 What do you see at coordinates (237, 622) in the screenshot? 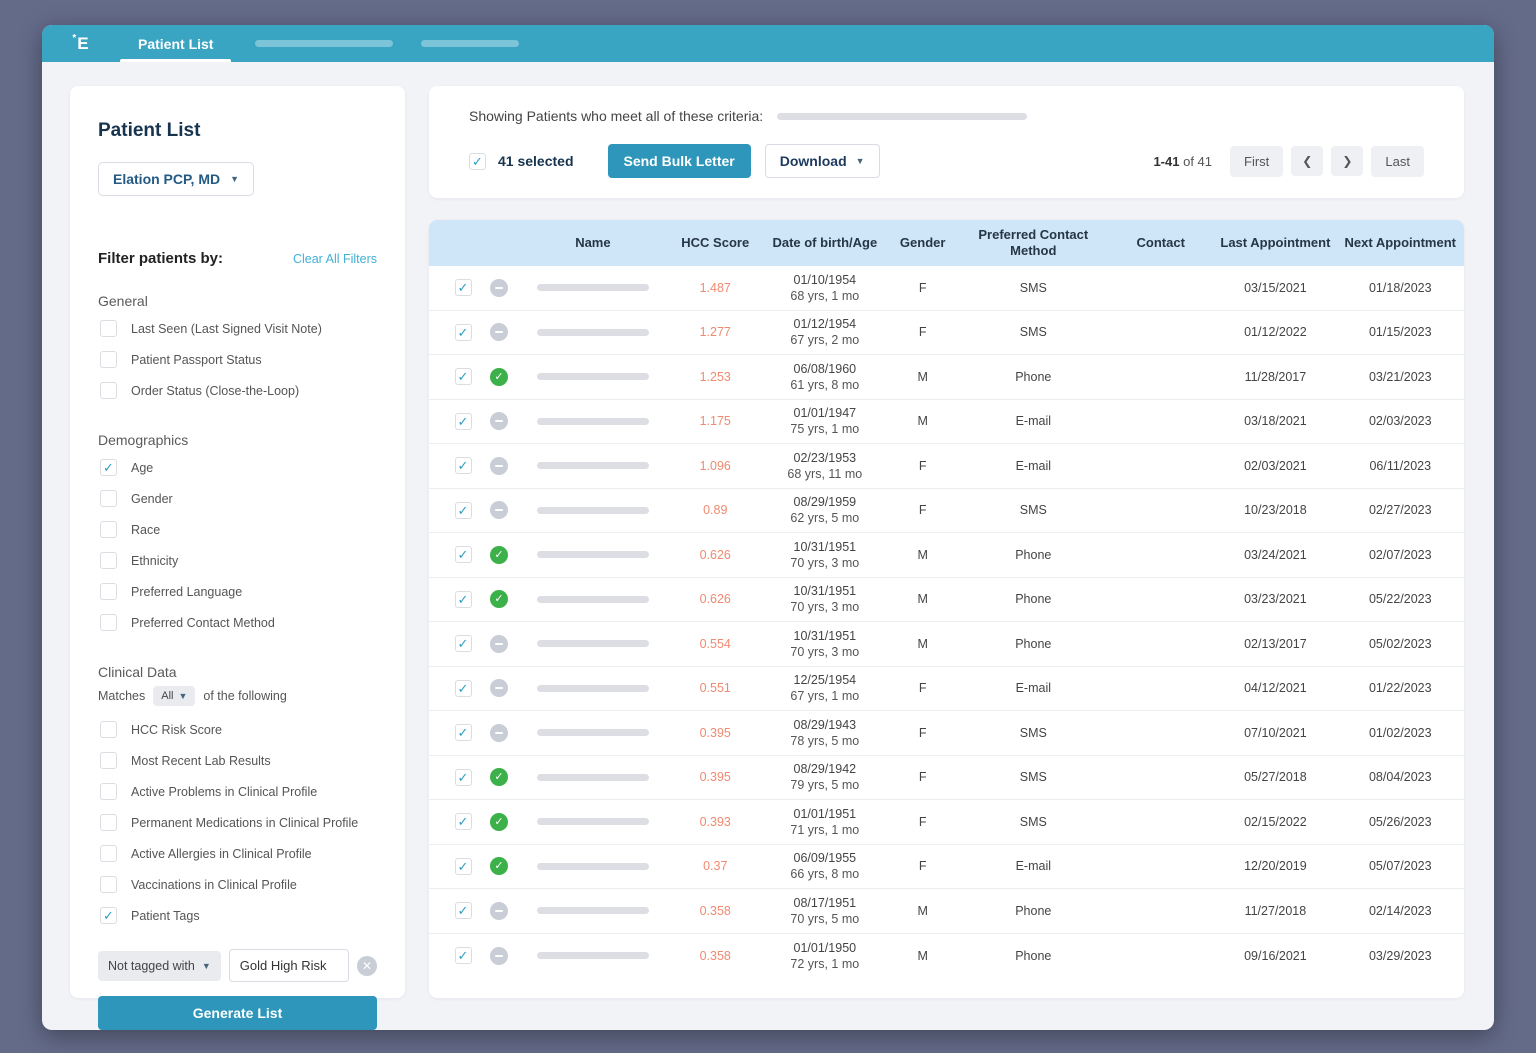
I see `filter-checkbox-preferred-contact-method: ✓ Preferred Contact Method` at bounding box center [237, 622].